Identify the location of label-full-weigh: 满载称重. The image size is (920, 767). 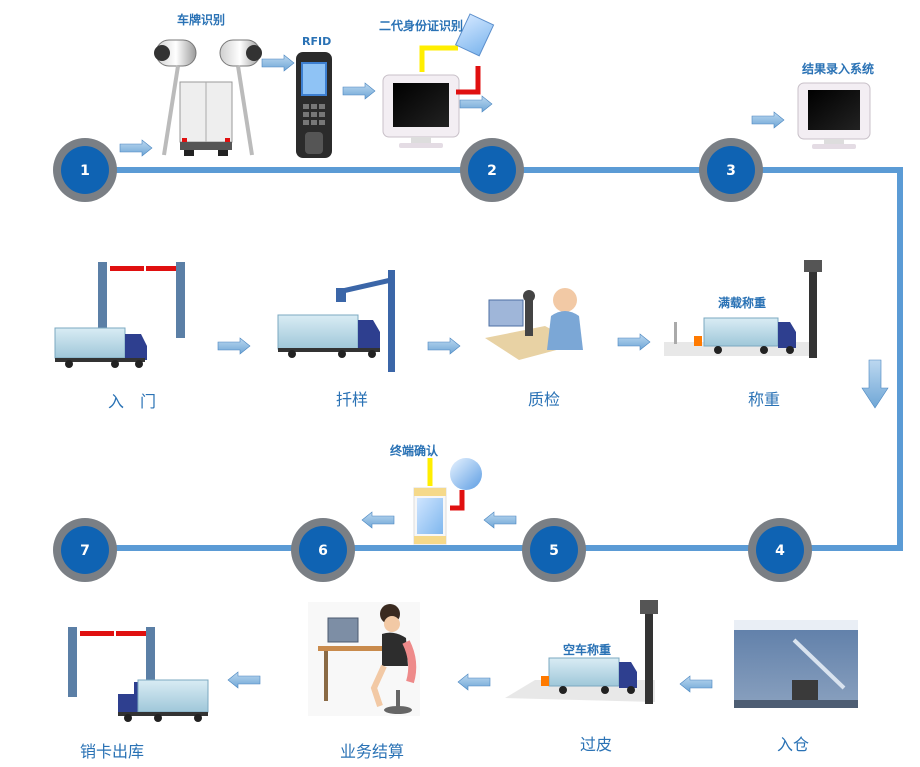
(742, 302).